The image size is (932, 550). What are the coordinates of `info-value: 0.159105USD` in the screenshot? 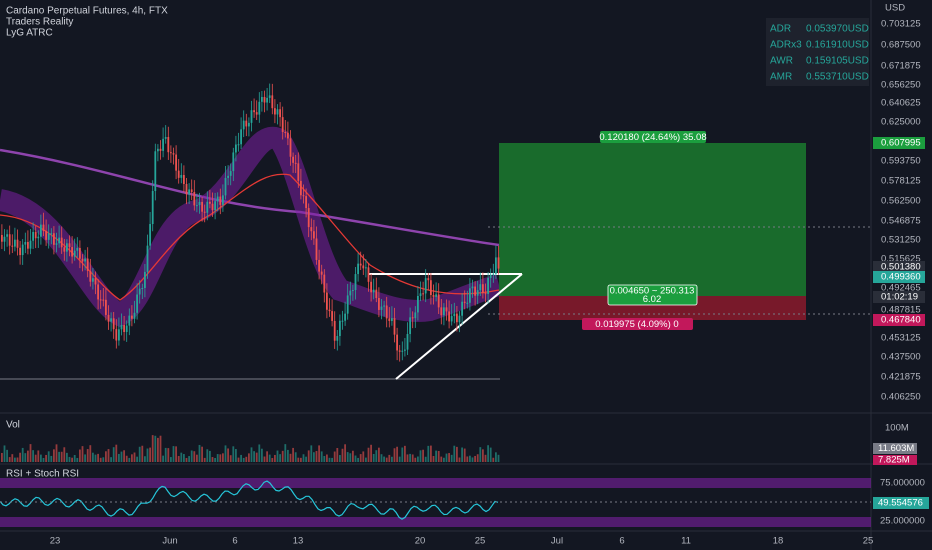 It's located at (837, 61).